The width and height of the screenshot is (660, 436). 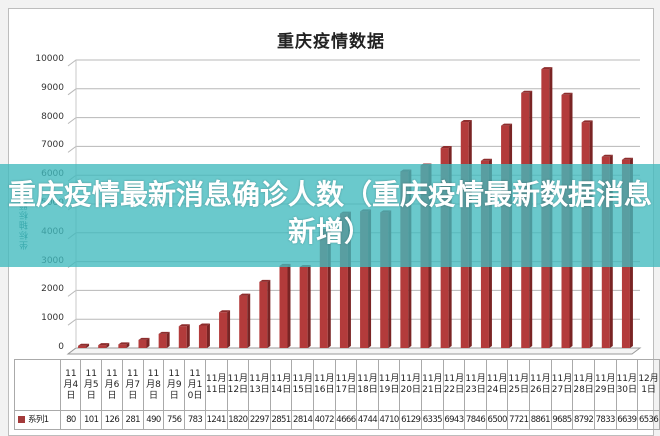 What do you see at coordinates (605, 385) in the screenshot?
I see `table-header-cell: 11月29日` at bounding box center [605, 385].